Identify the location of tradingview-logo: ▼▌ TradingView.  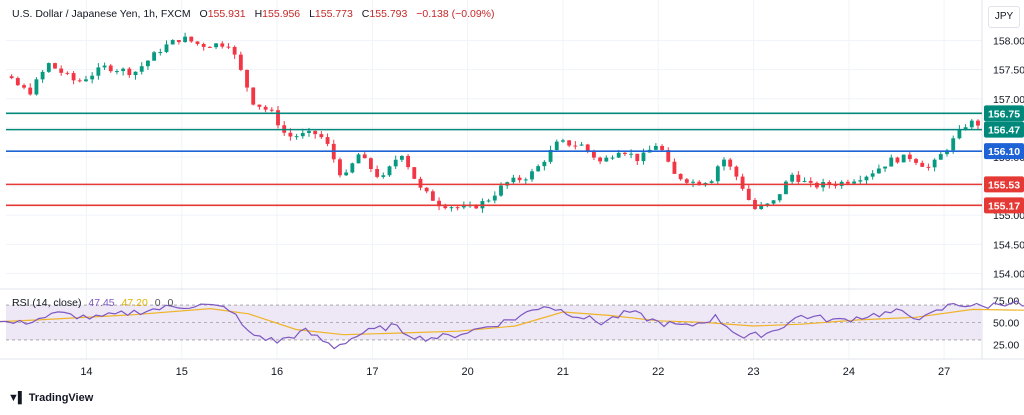
(50, 398).